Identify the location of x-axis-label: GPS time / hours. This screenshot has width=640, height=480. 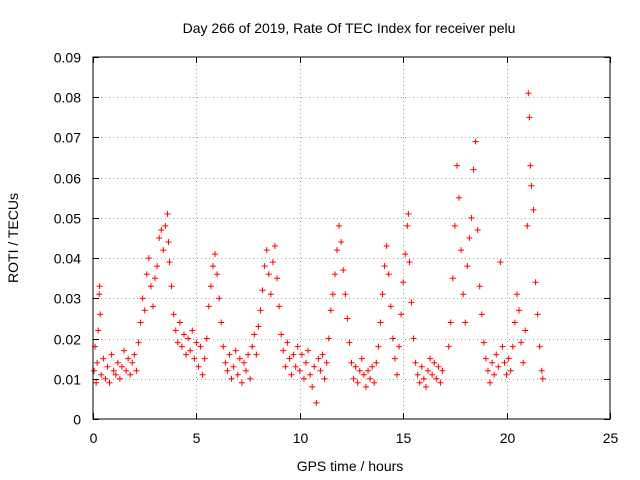
(350, 466).